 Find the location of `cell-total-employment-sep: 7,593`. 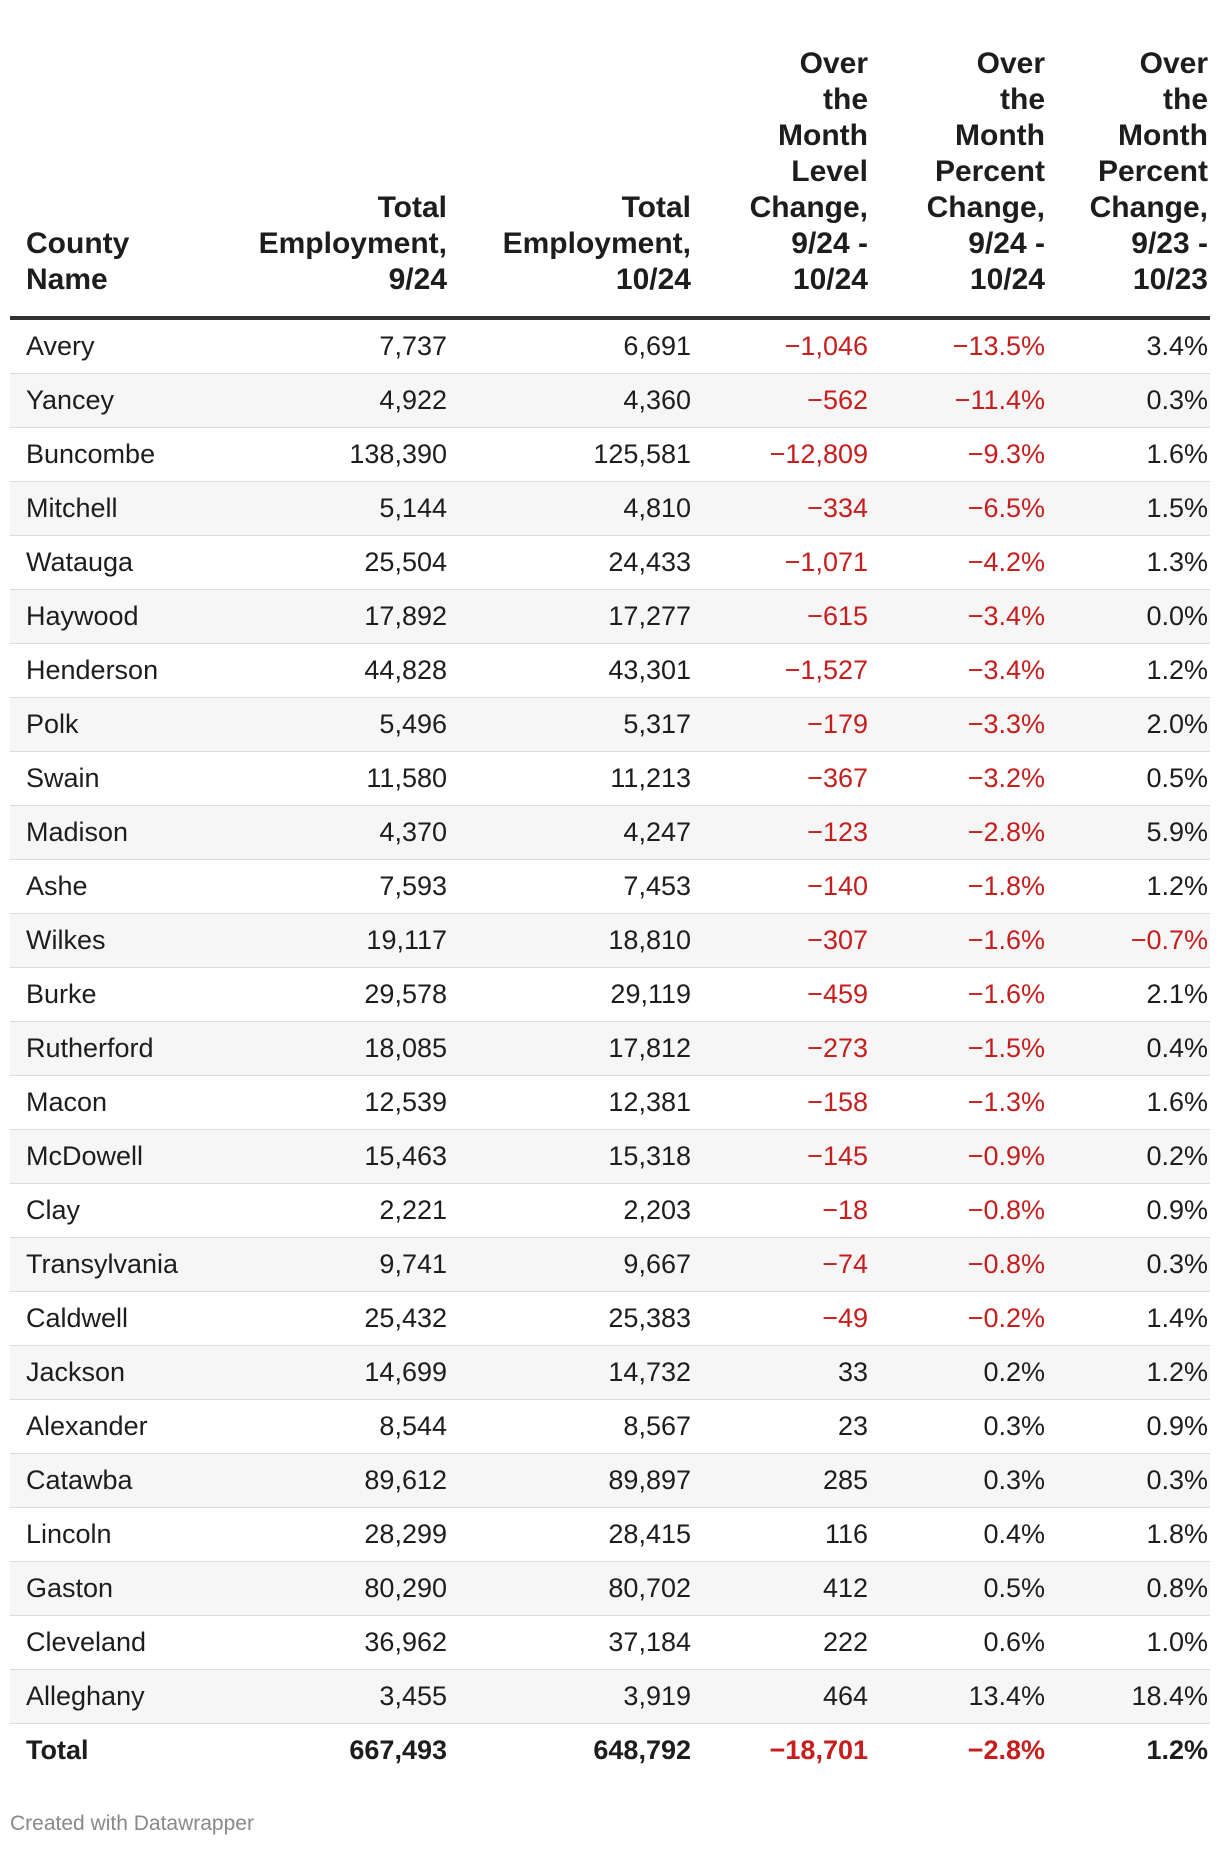

cell-total-employment-sep: 7,593 is located at coordinates (332, 886).